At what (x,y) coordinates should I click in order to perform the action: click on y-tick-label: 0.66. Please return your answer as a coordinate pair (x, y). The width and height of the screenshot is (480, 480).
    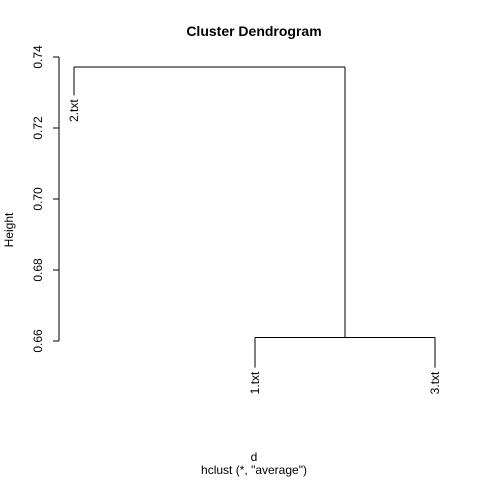
    Looking at the image, I should click on (38, 341).